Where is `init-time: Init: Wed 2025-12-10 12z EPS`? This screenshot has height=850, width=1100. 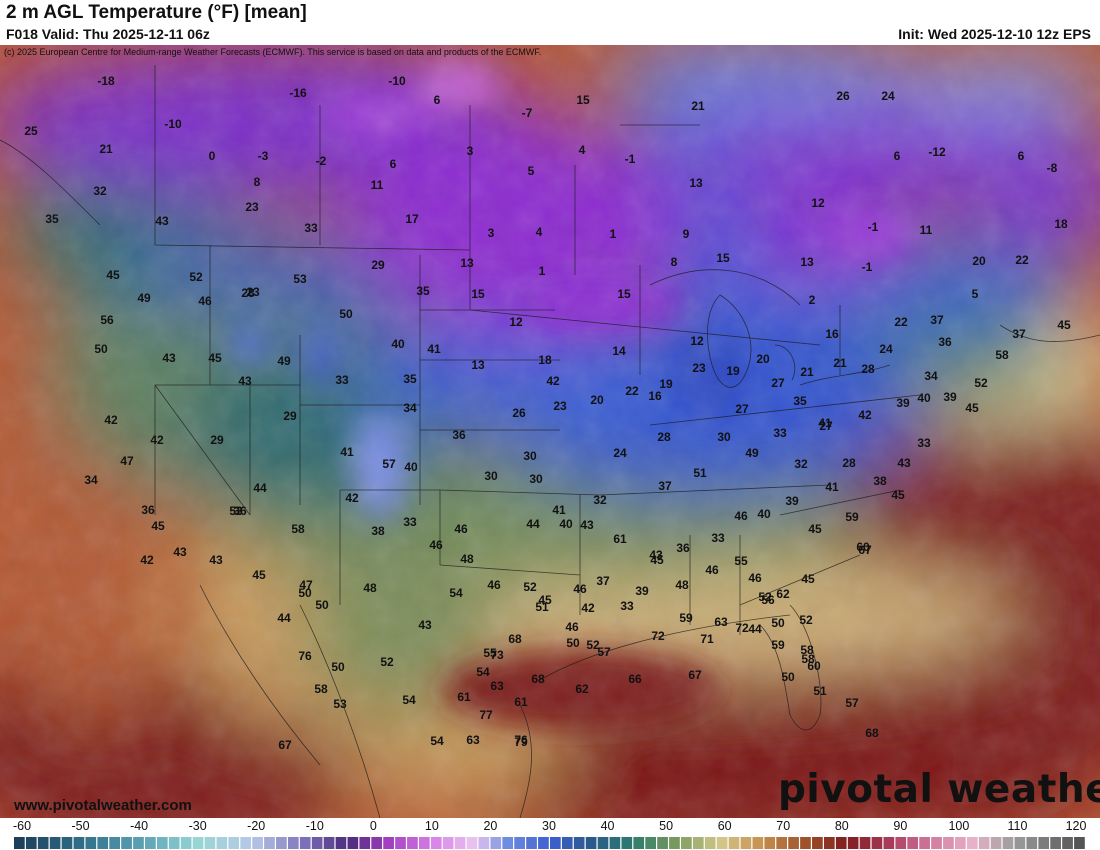 init-time: Init: Wed 2025-12-10 12z EPS is located at coordinates (994, 34).